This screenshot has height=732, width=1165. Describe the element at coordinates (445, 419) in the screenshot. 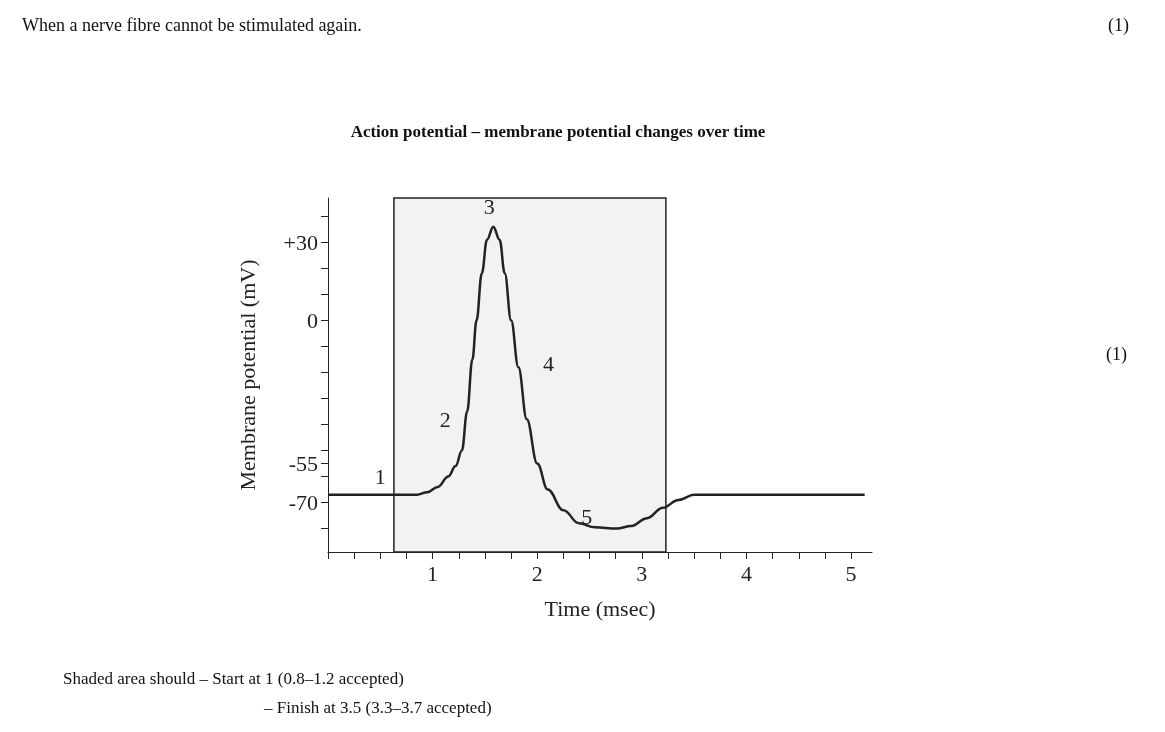

I see `annotation: 2` at that location.